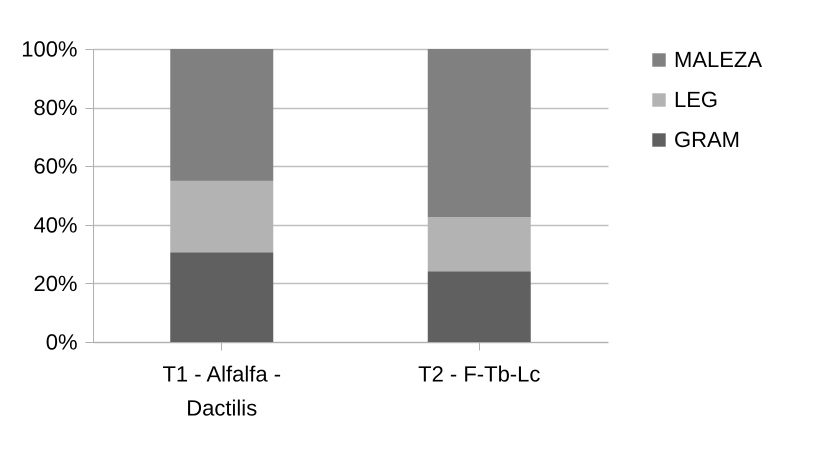 Image resolution: width=837 pixels, height=453 pixels. What do you see at coordinates (62, 342) in the screenshot?
I see `y-tick-label: 0%` at bounding box center [62, 342].